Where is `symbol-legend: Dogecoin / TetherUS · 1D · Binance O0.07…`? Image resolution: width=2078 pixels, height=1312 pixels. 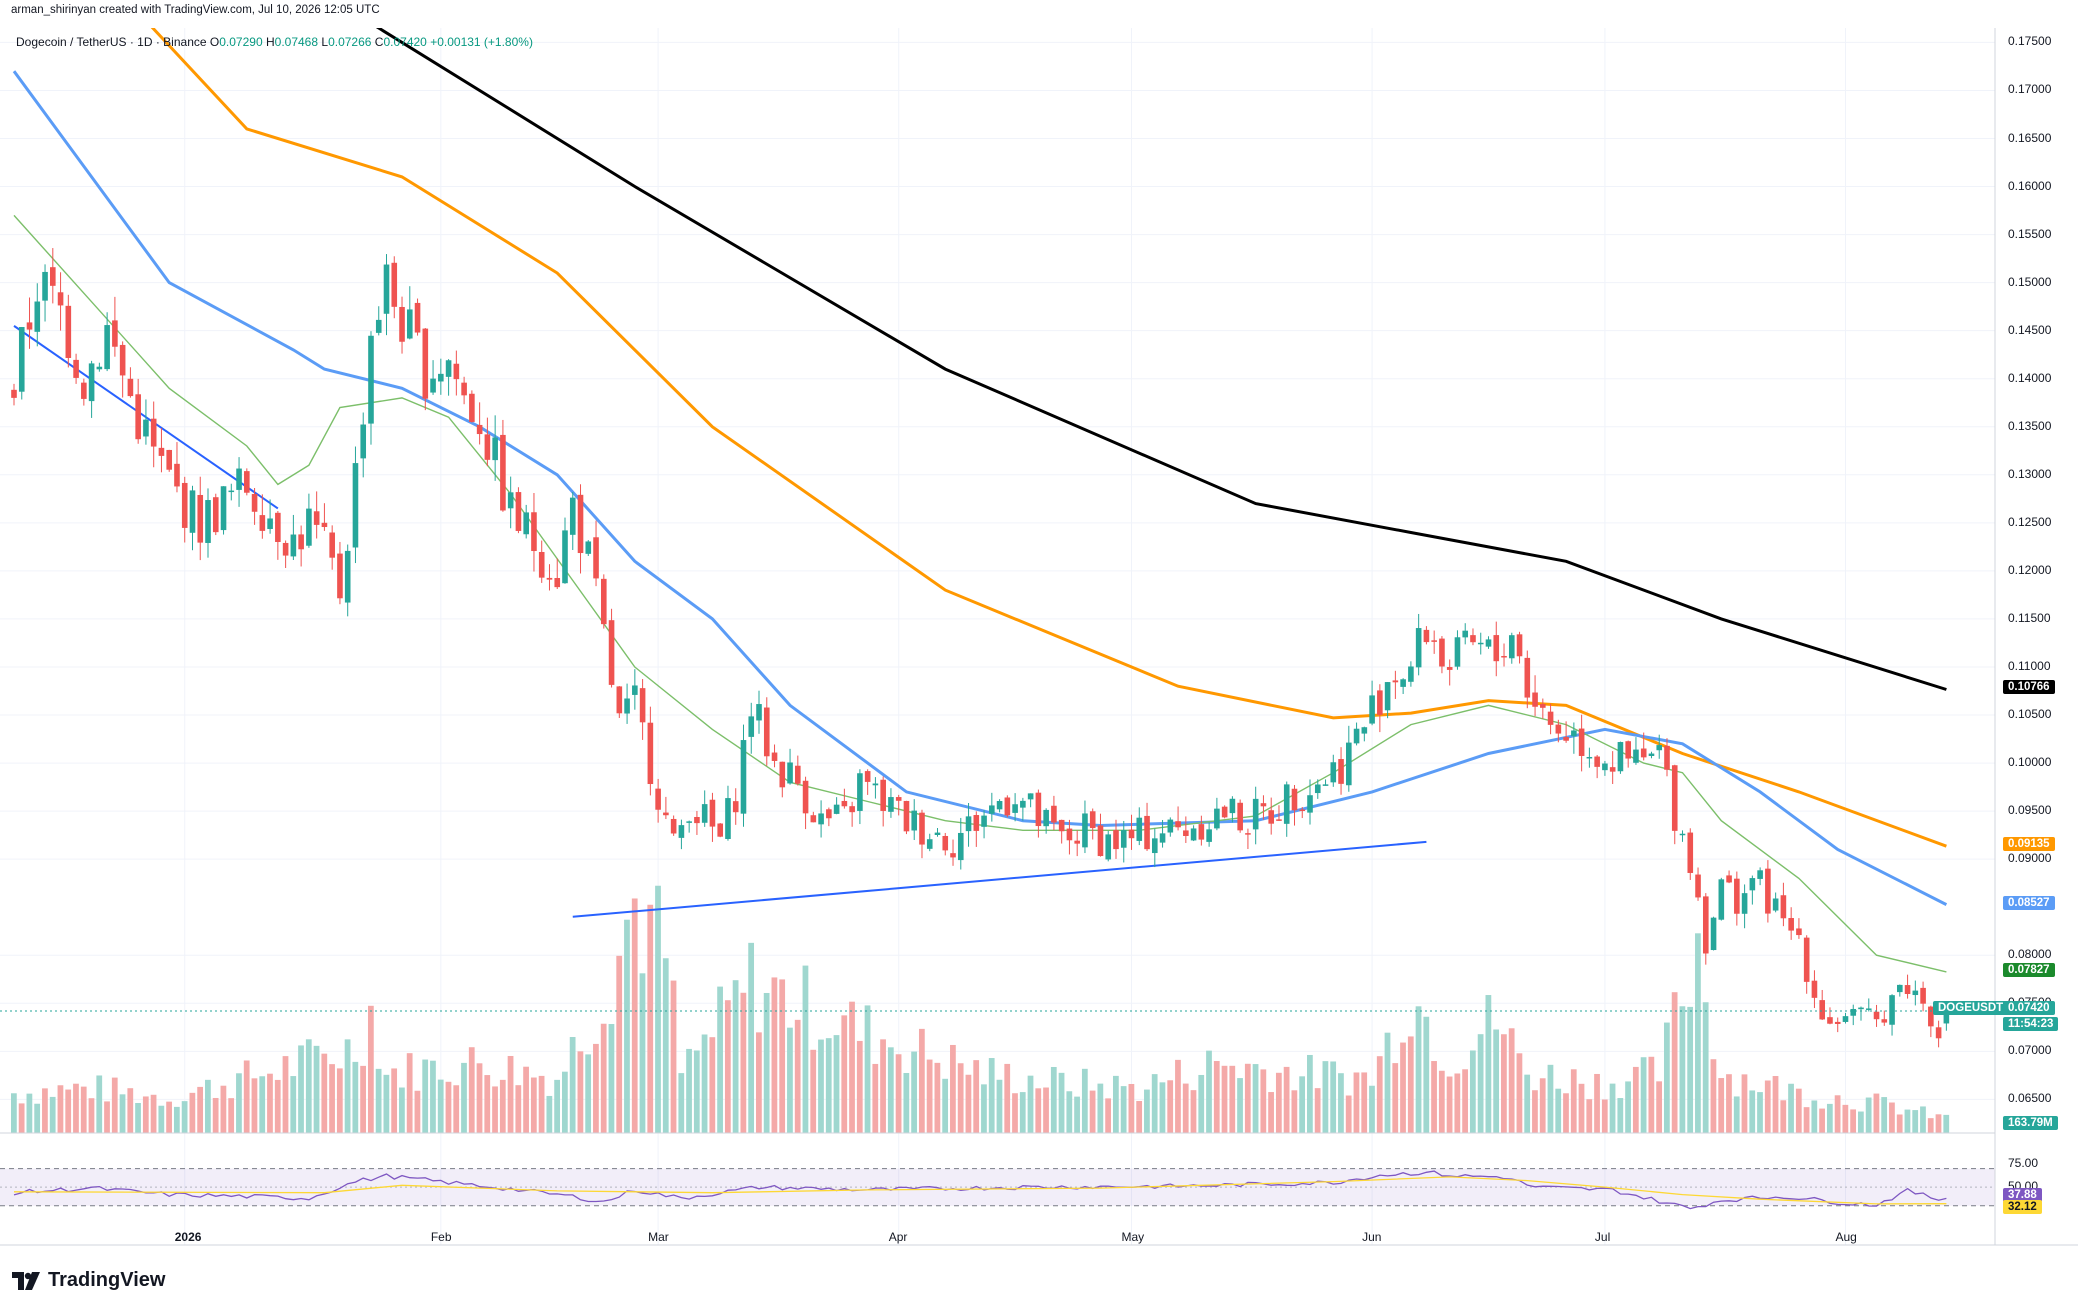 symbol-legend: Dogecoin / TetherUS · 1D · Binance O0.07… is located at coordinates (274, 42).